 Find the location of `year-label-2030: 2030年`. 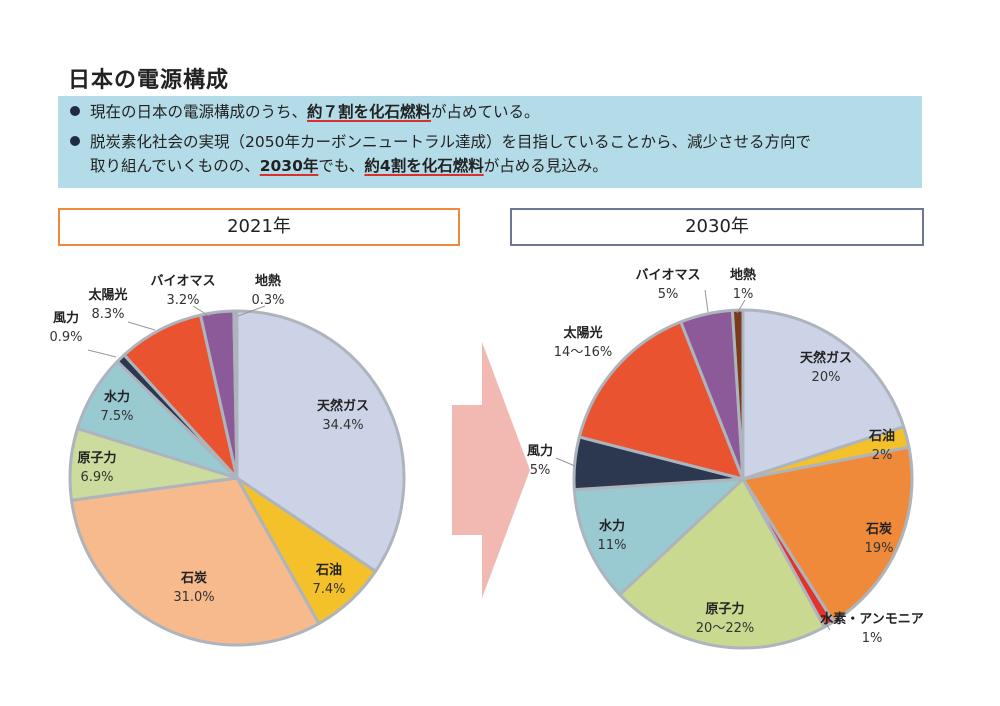

year-label-2030: 2030年 is located at coordinates (717, 227).